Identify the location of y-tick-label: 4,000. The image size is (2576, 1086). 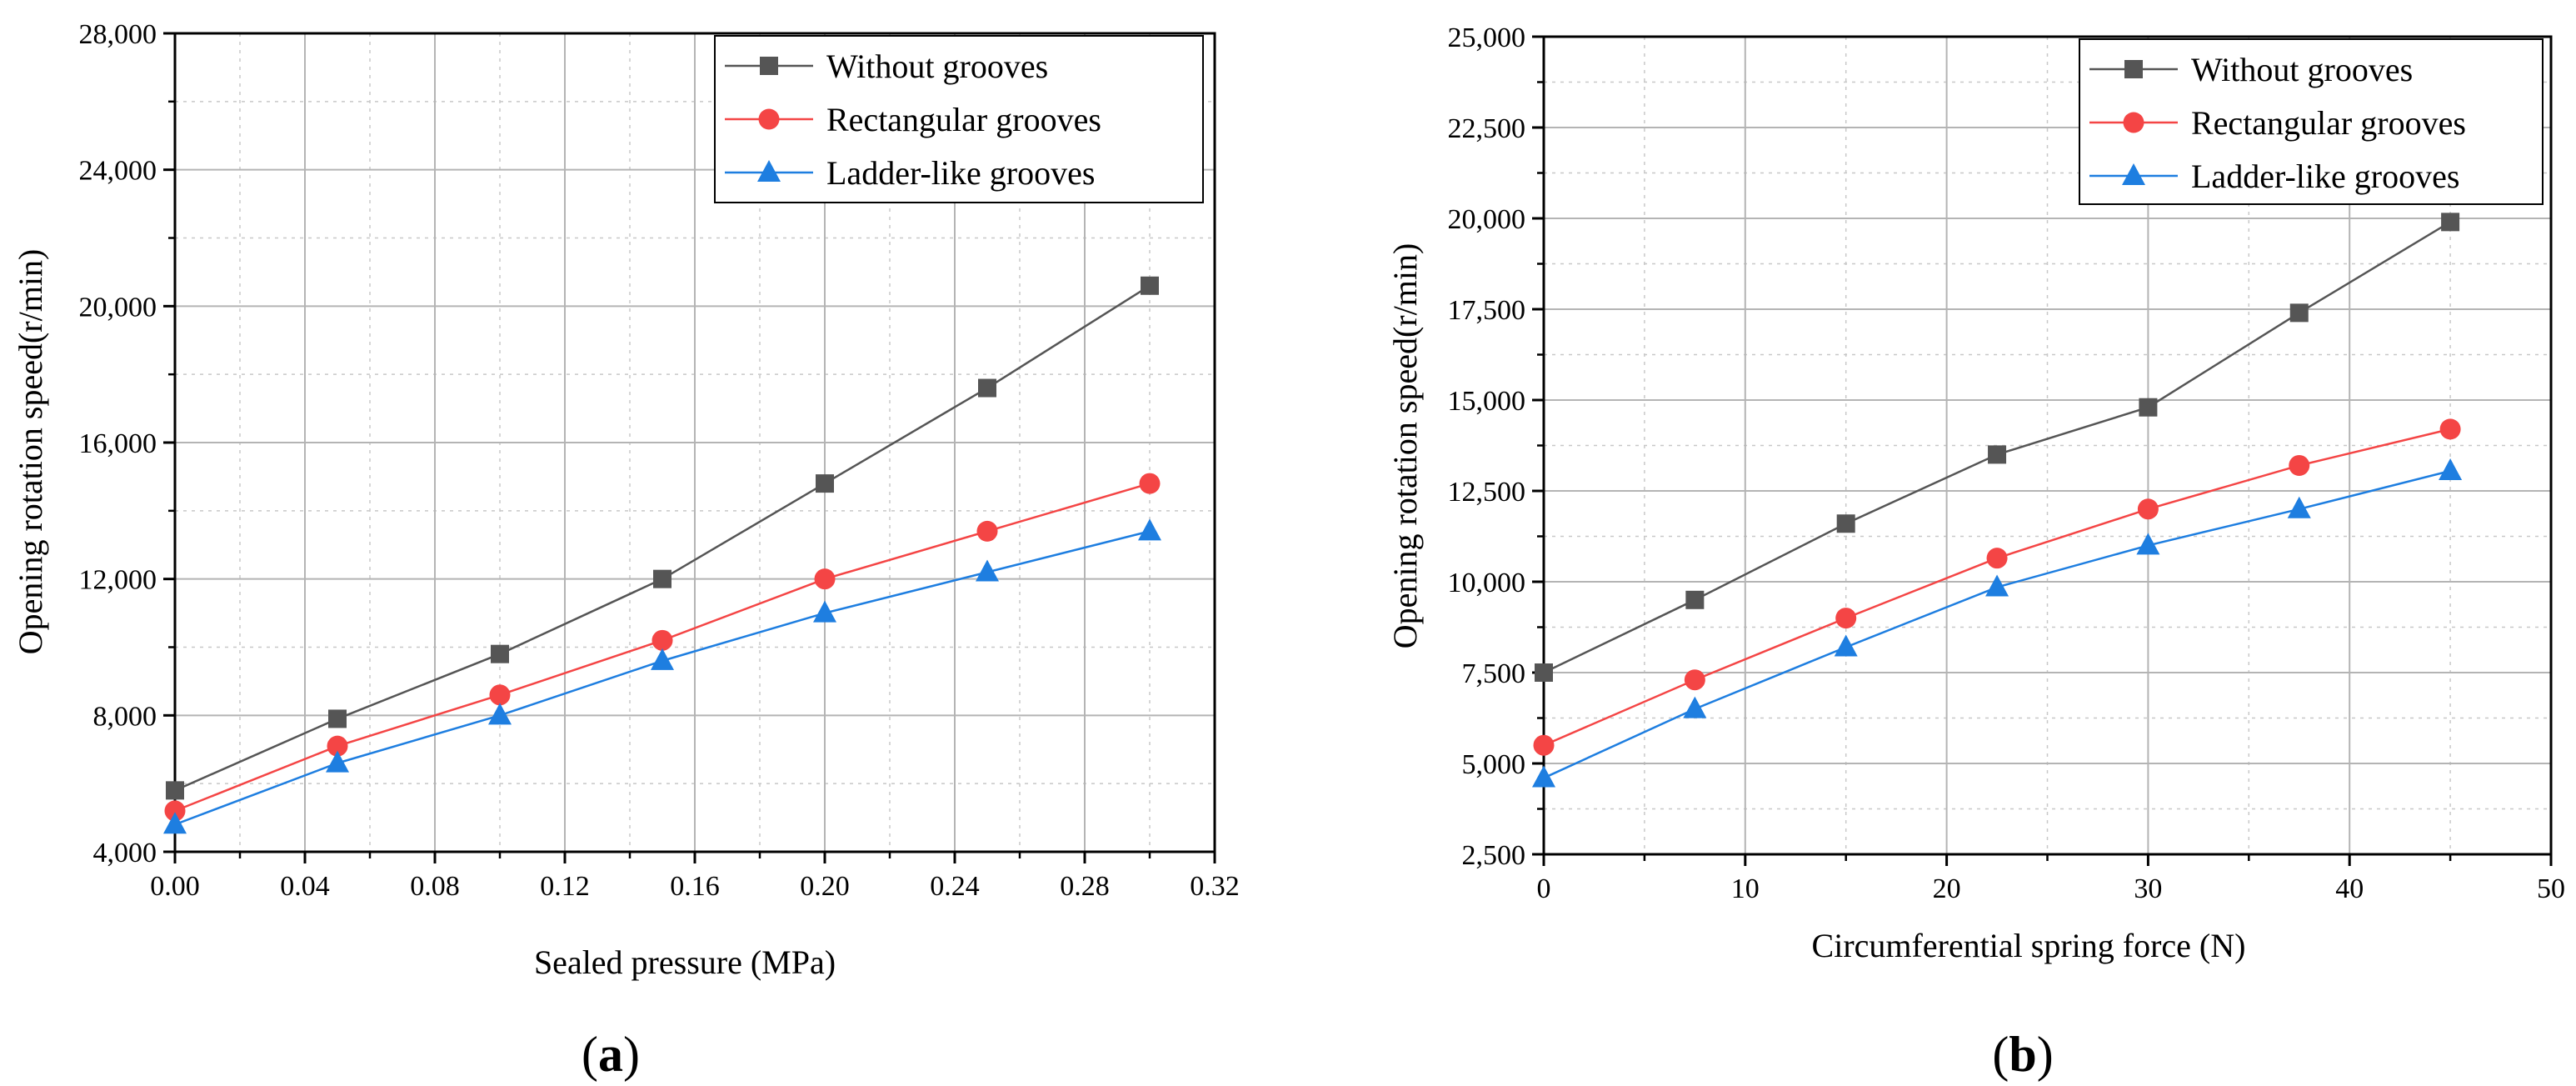
(125, 853).